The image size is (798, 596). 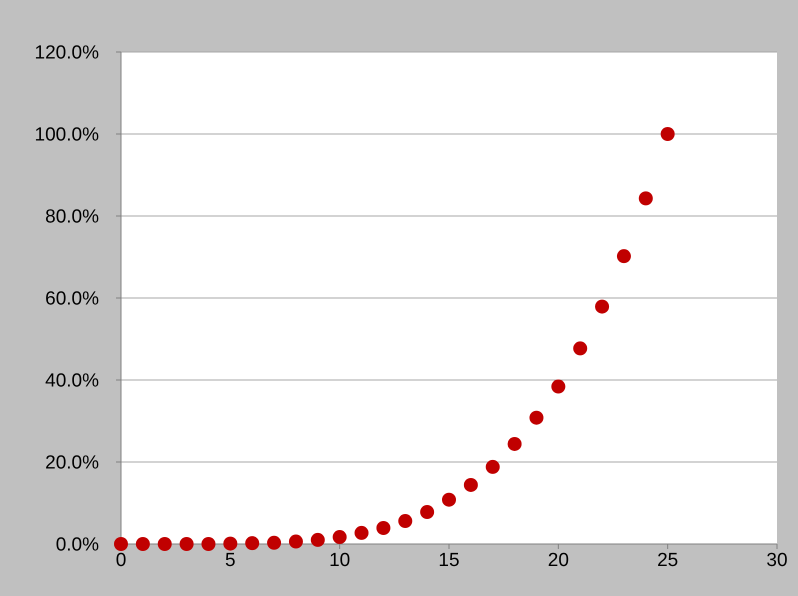 I want to click on x-tick-label: 0, so click(x=121, y=560).